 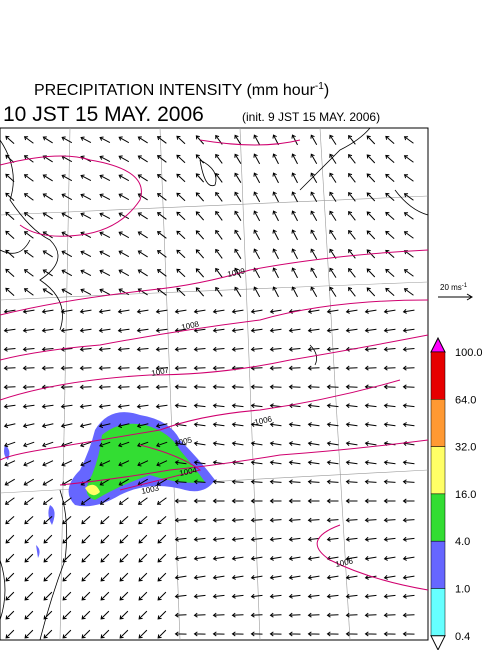 What do you see at coordinates (465, 448) in the screenshot?
I see `colorbar-label: 32.0` at bounding box center [465, 448].